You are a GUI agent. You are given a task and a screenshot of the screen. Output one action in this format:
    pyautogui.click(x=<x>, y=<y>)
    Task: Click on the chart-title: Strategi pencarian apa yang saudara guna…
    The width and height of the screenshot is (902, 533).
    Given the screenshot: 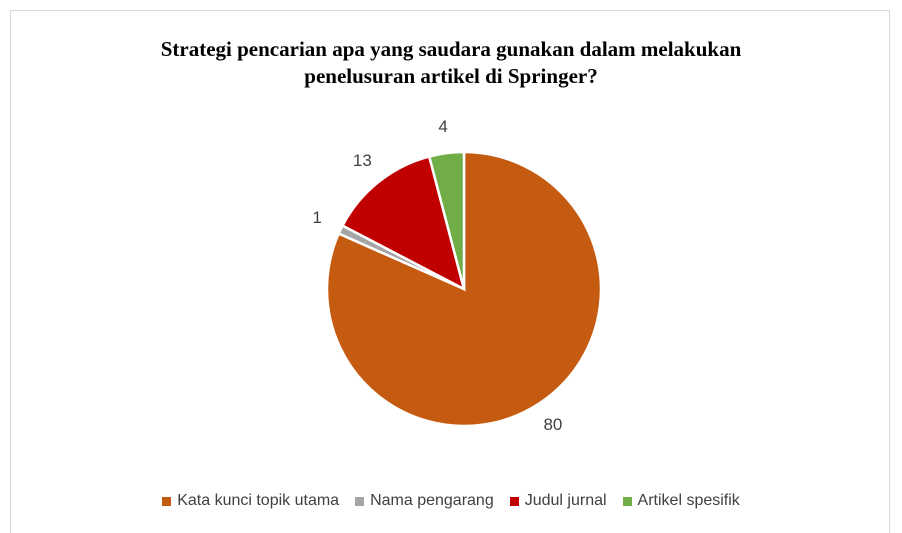 What is the action you would take?
    pyautogui.click(x=451, y=62)
    